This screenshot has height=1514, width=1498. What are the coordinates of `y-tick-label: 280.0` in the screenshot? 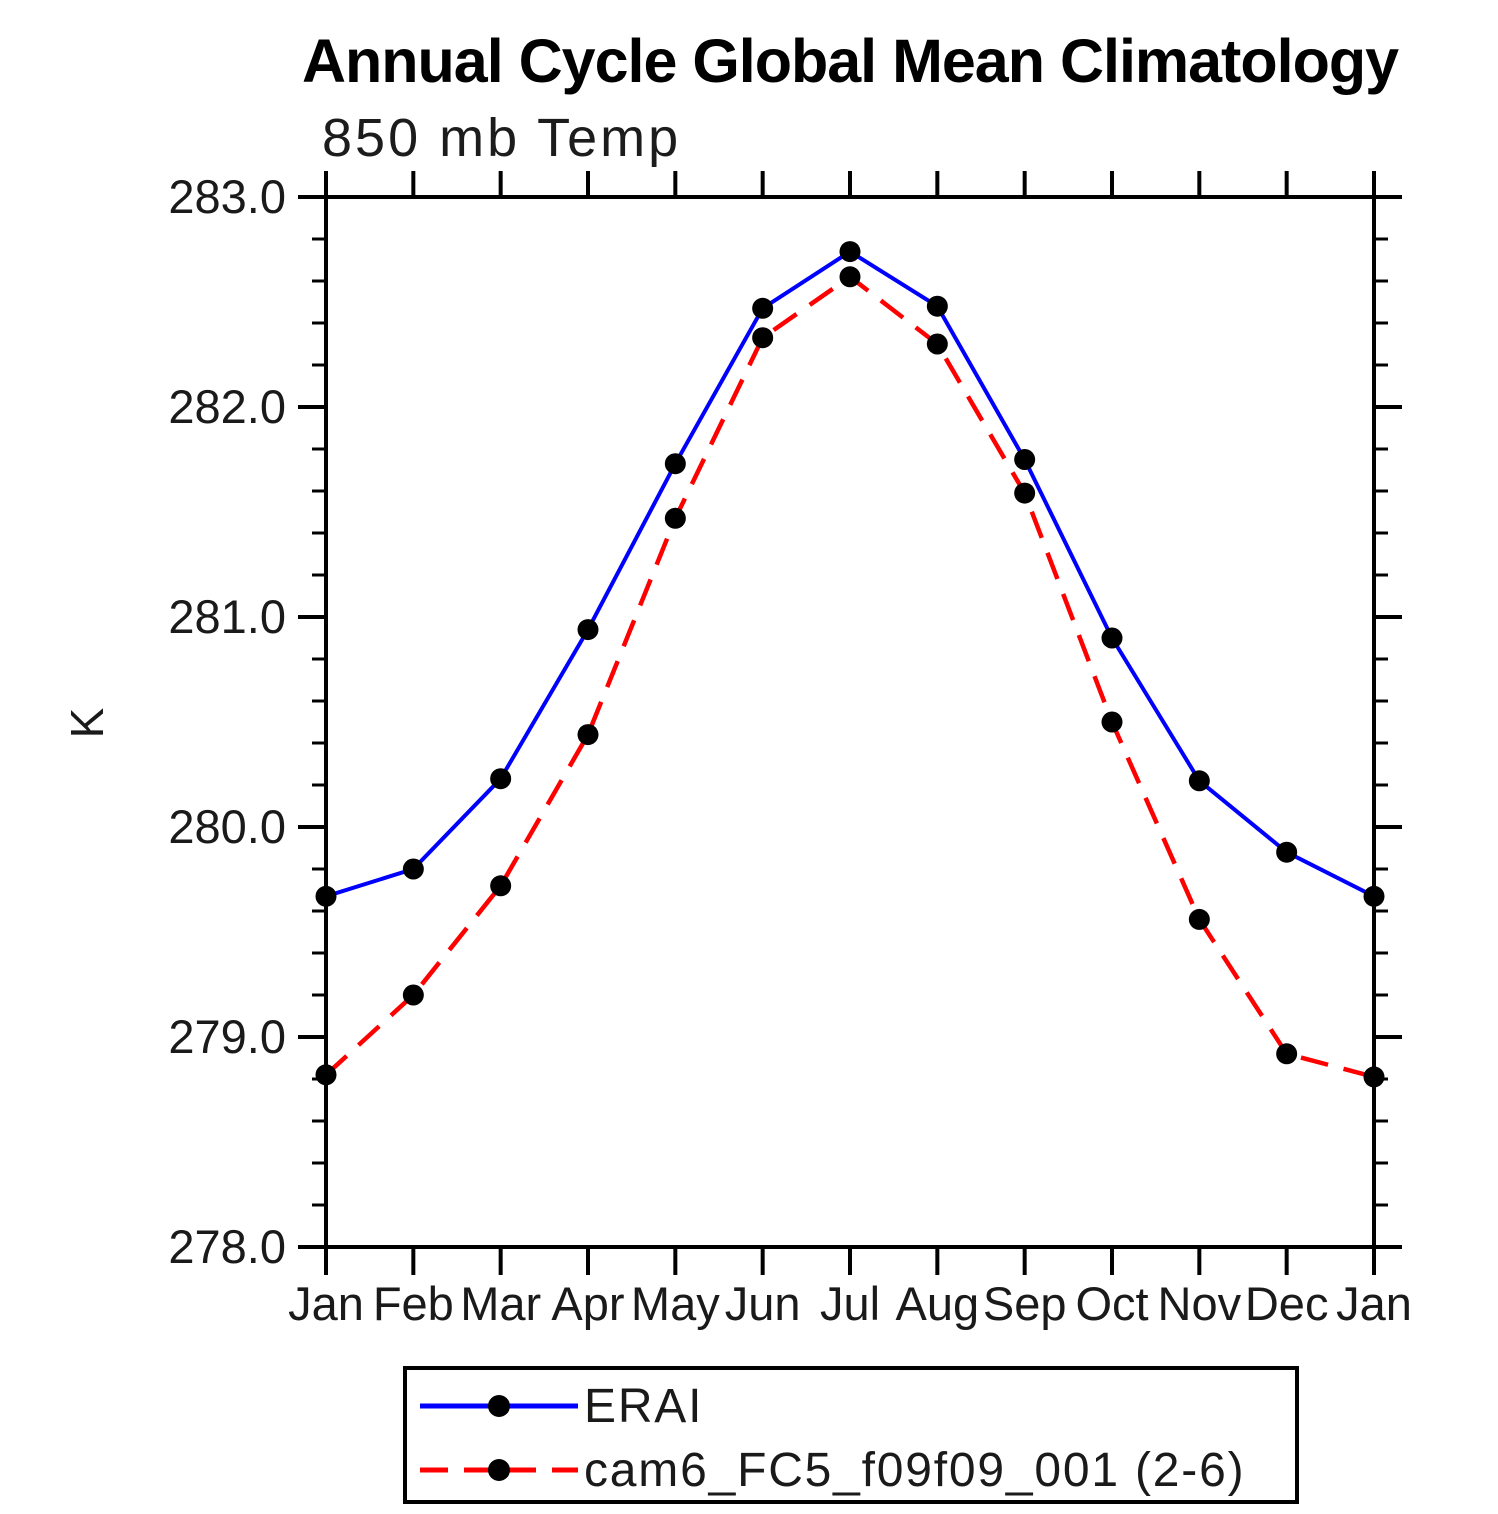 It's located at (227, 826).